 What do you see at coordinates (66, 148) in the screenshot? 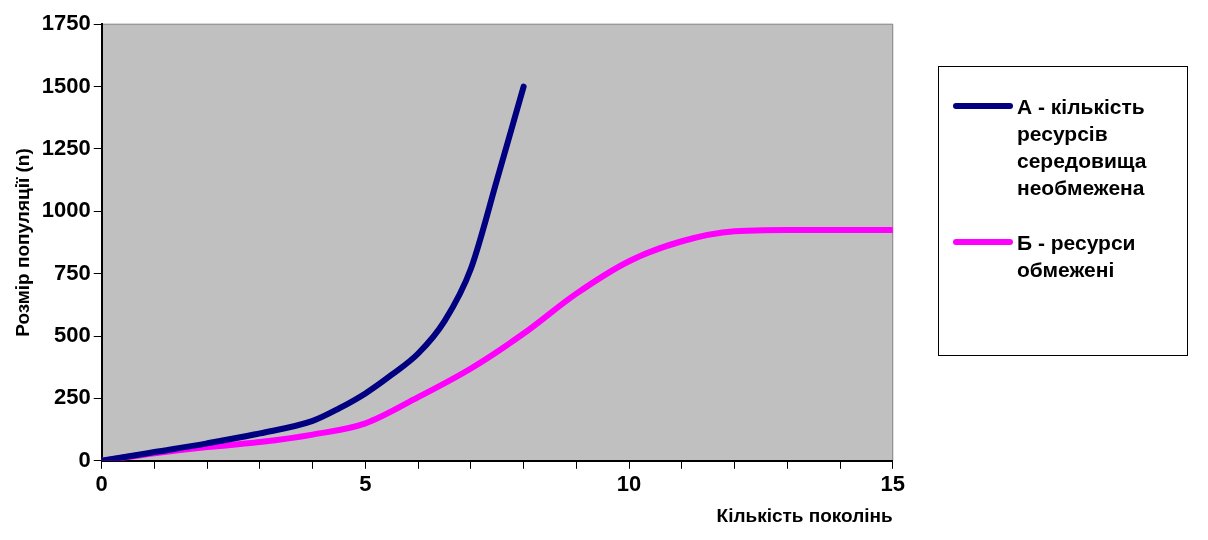
I see `y-tick-label: 1250` at bounding box center [66, 148].